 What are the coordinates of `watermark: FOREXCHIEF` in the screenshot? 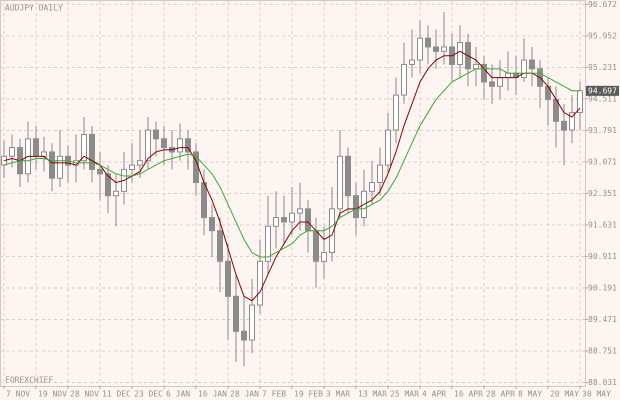 It's located at (29, 380).